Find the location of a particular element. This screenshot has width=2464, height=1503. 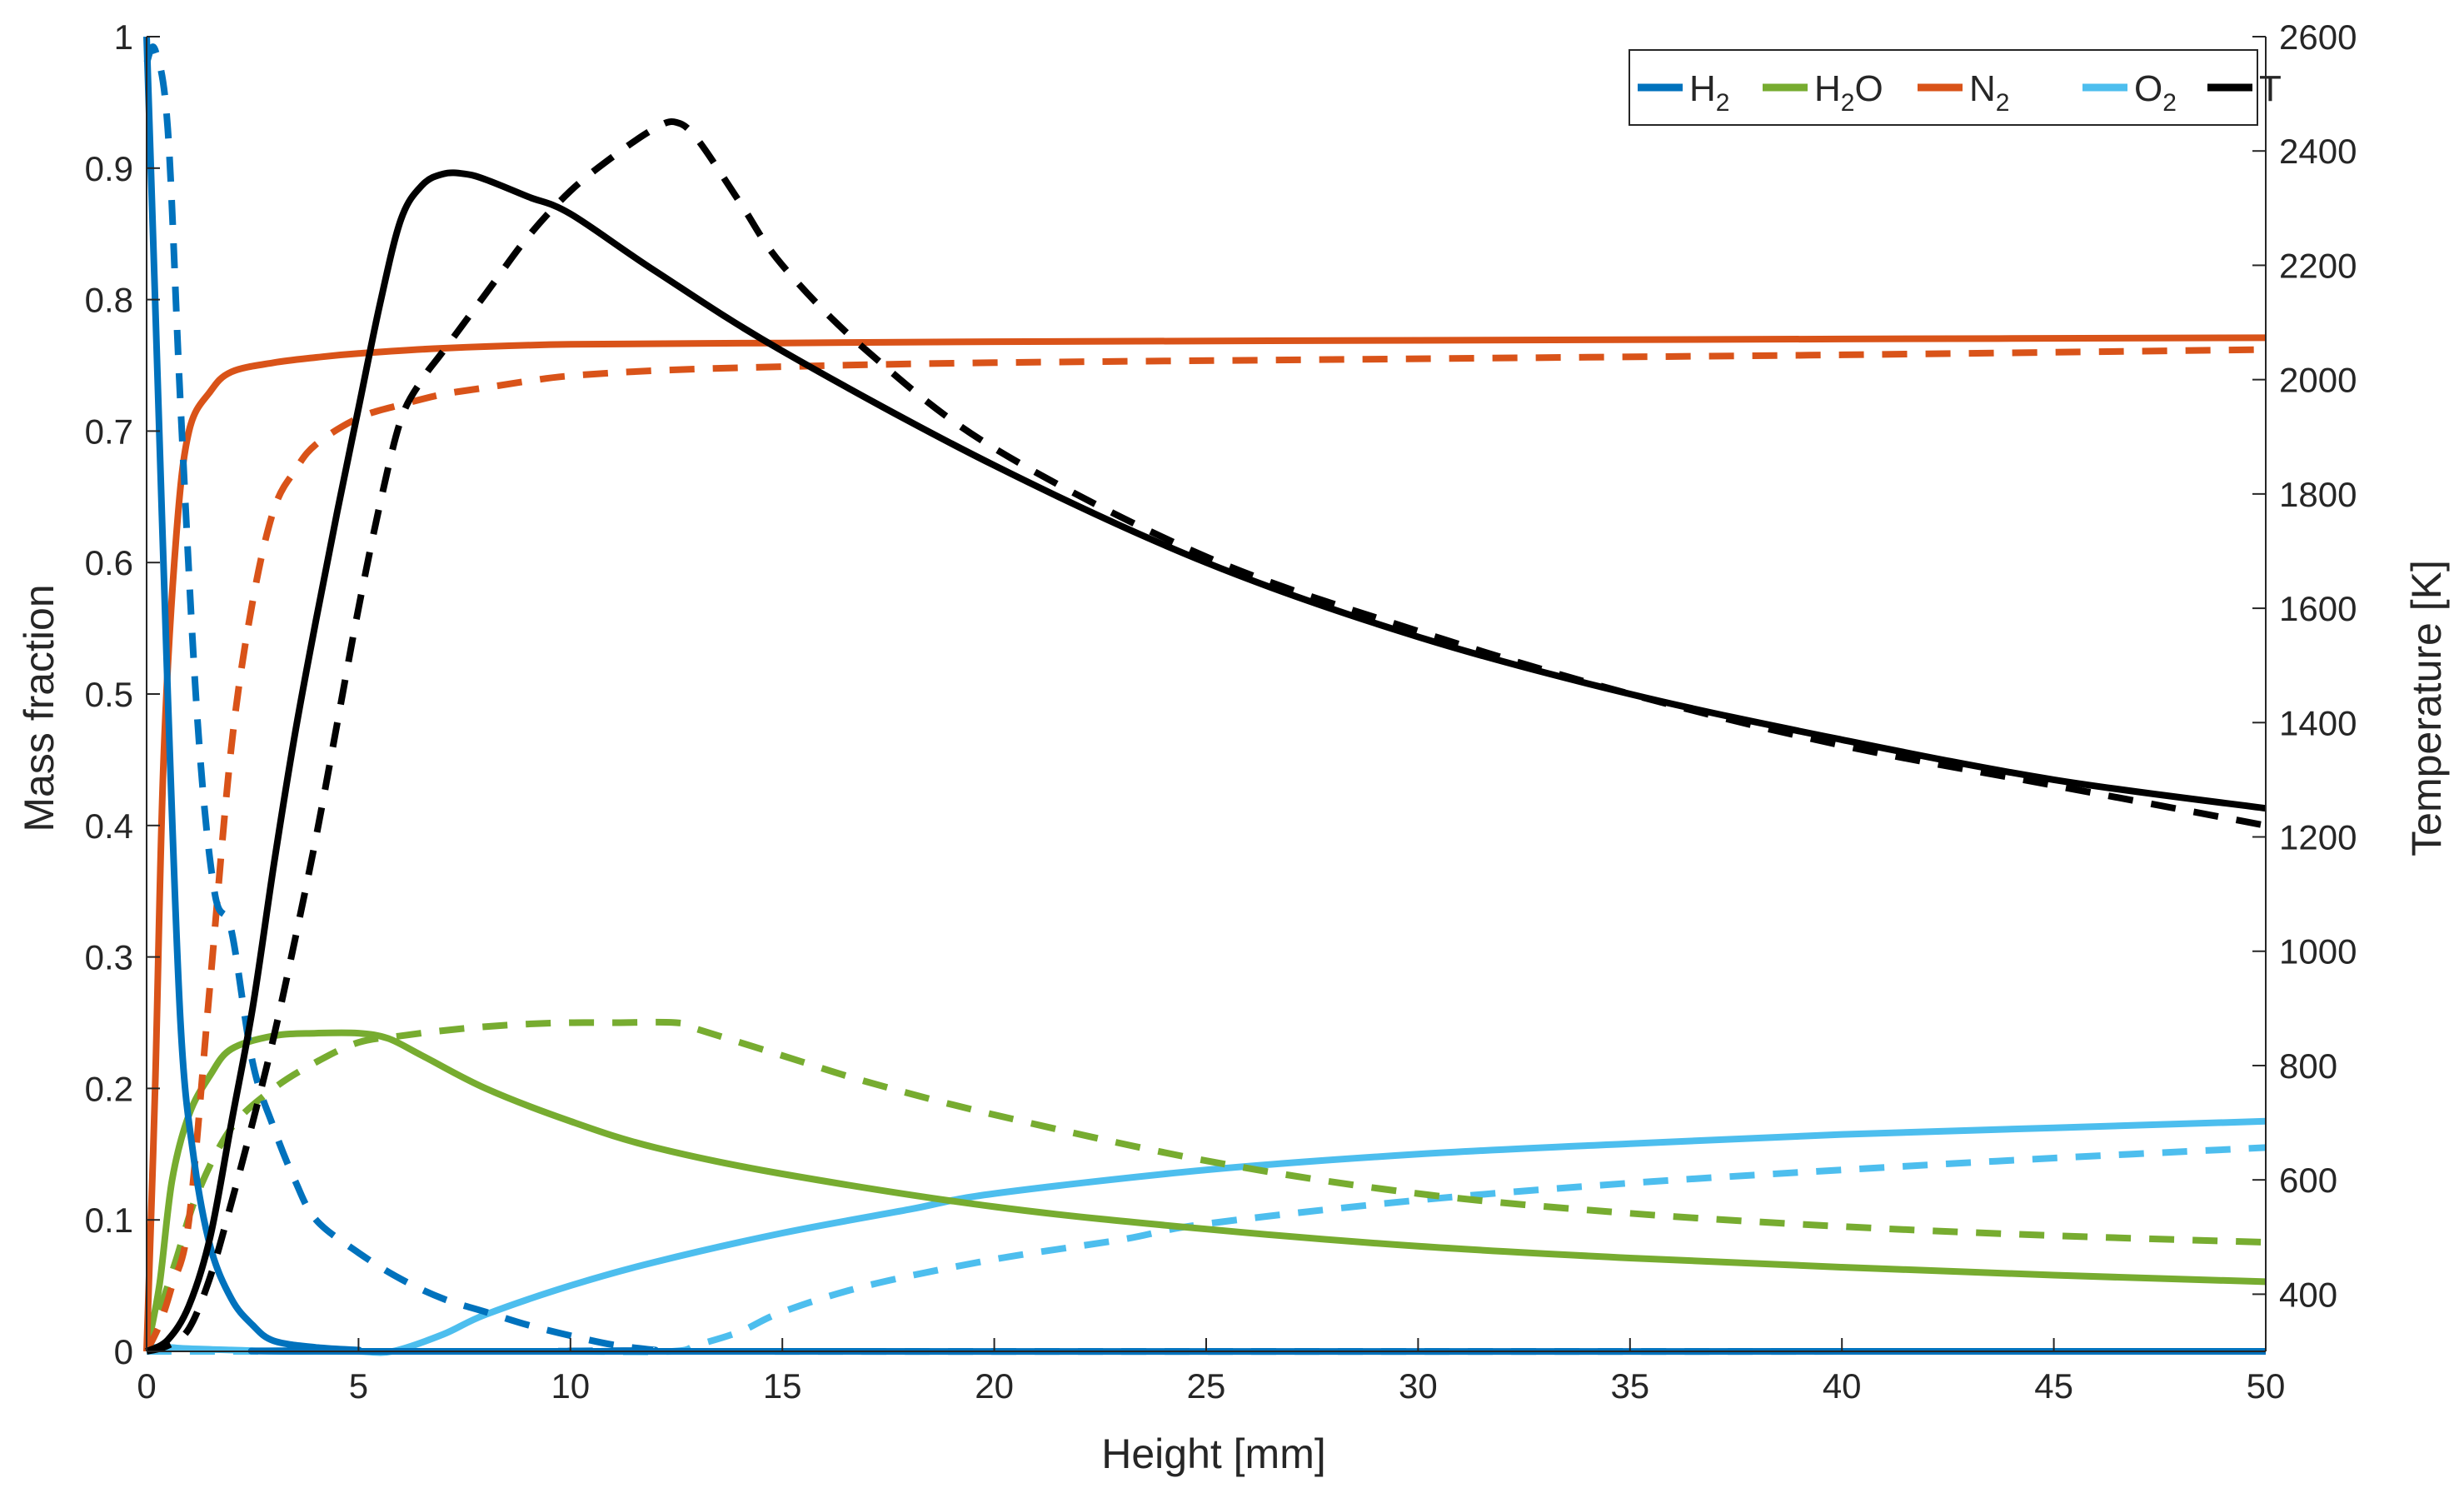

x-tick-label: 0 is located at coordinates (146, 1386).